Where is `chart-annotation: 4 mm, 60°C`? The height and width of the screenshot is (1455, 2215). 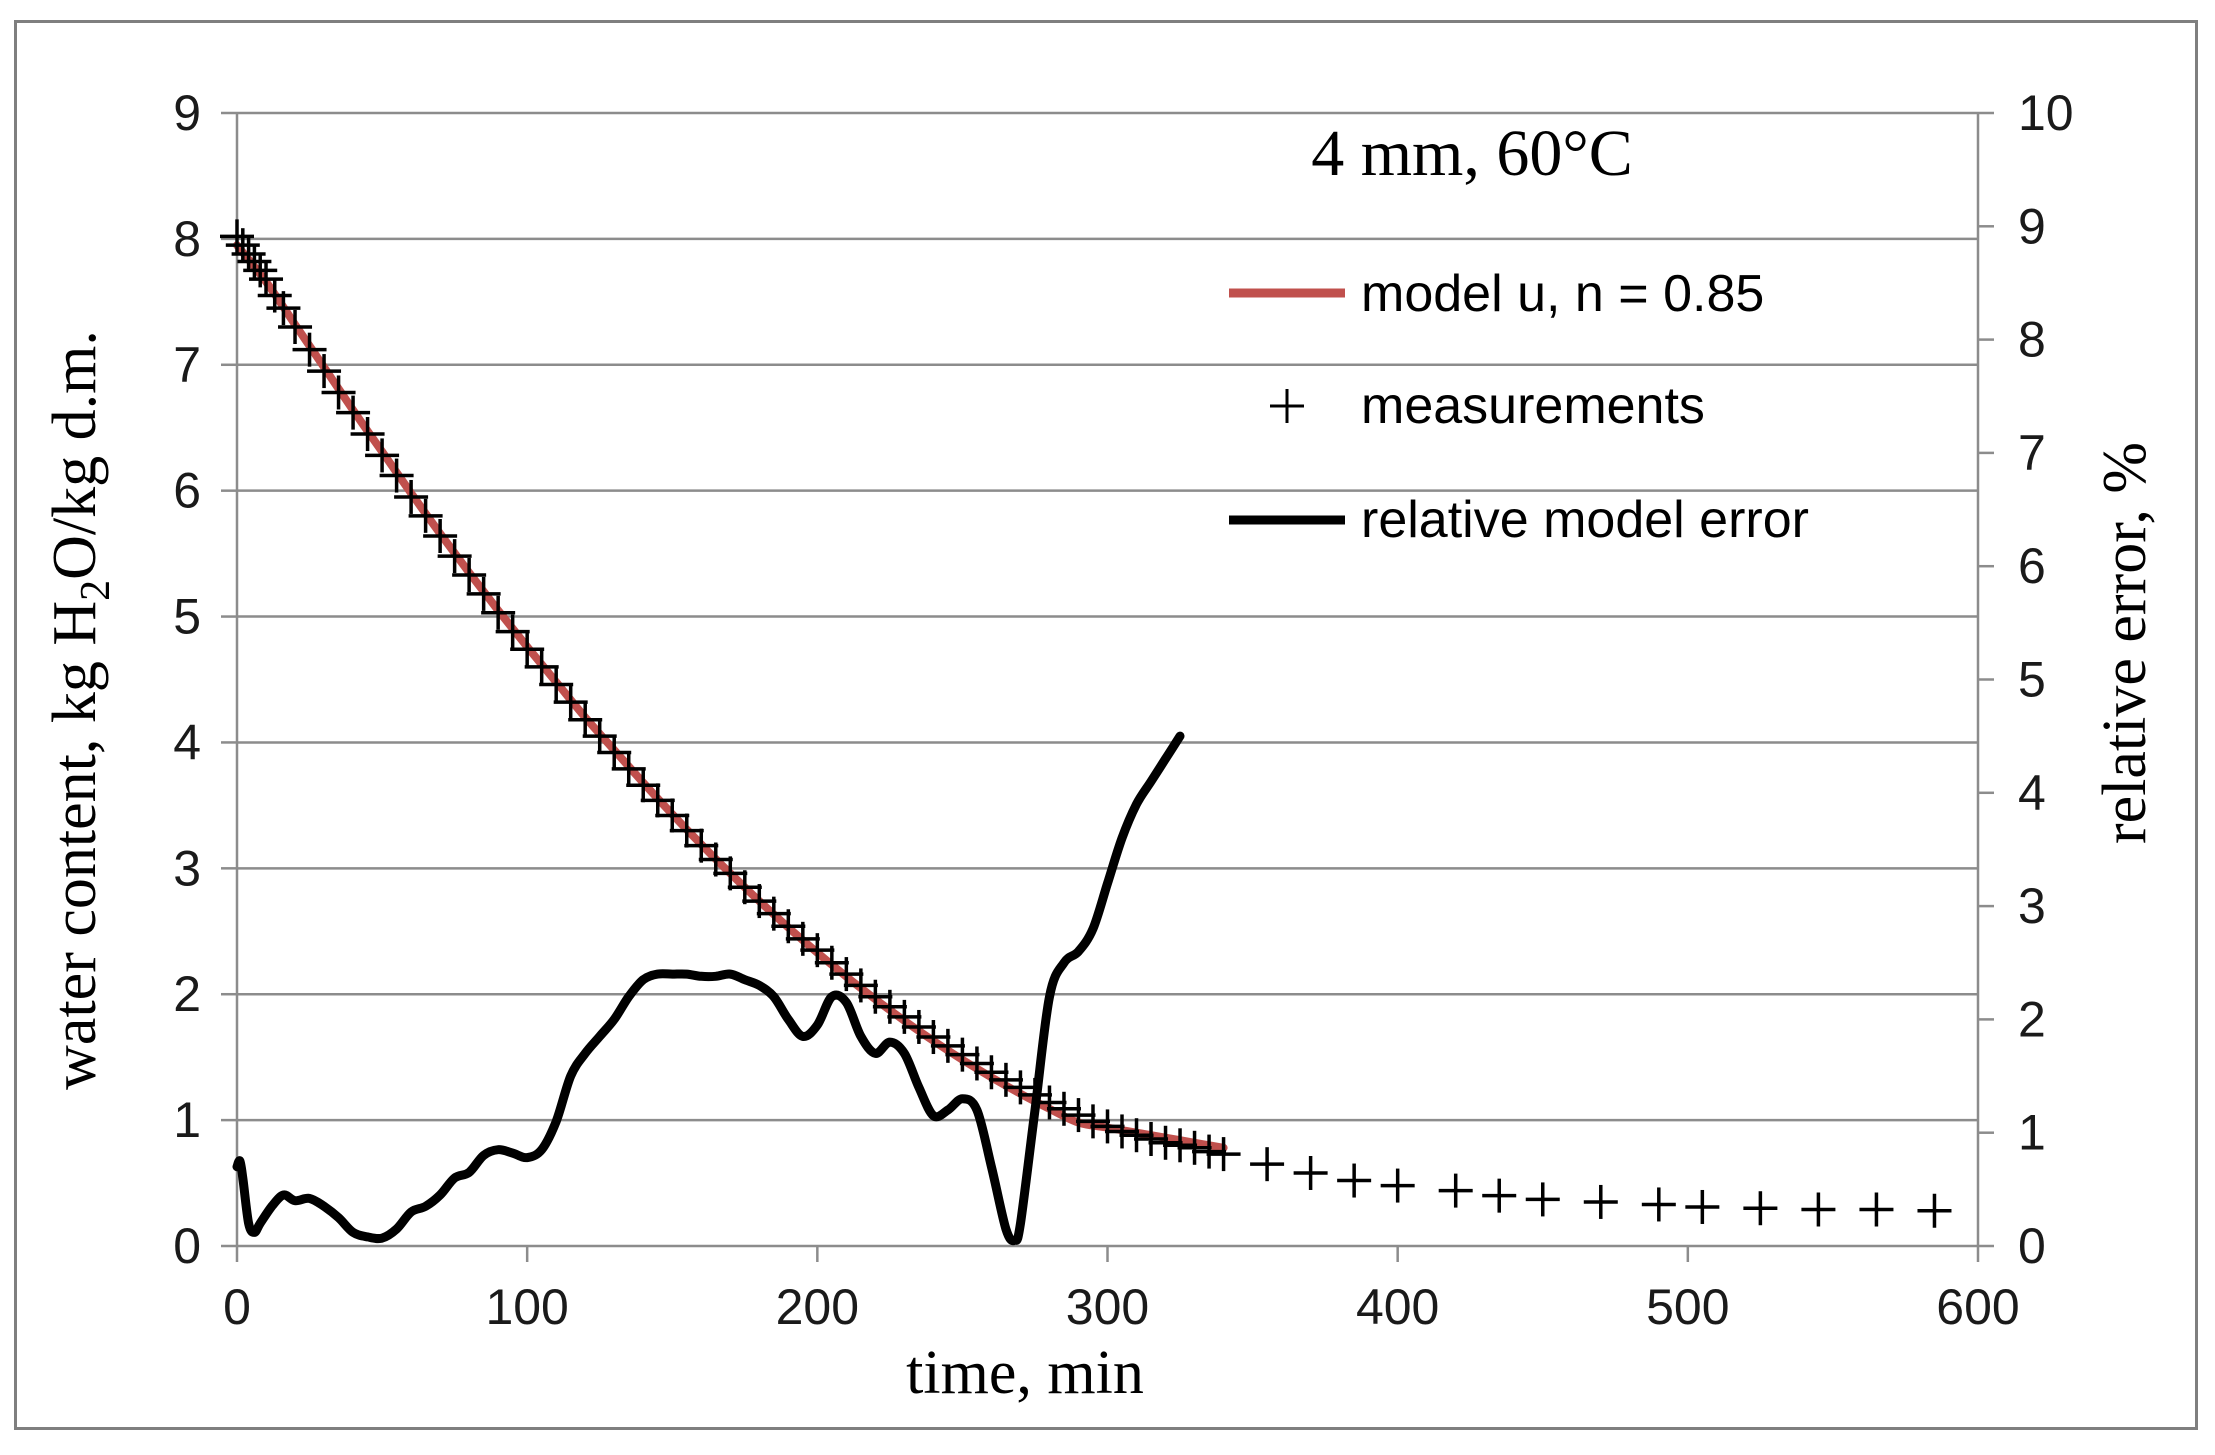
chart-annotation: 4 mm, 60°C is located at coordinates (1472, 153).